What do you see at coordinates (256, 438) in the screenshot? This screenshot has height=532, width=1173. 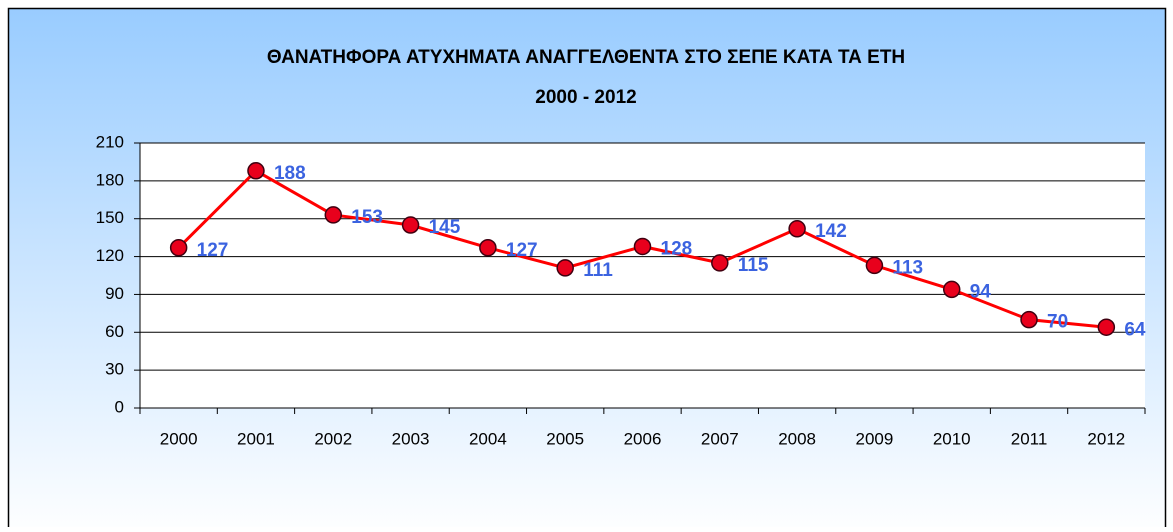 I see `x-tick-label: 2001` at bounding box center [256, 438].